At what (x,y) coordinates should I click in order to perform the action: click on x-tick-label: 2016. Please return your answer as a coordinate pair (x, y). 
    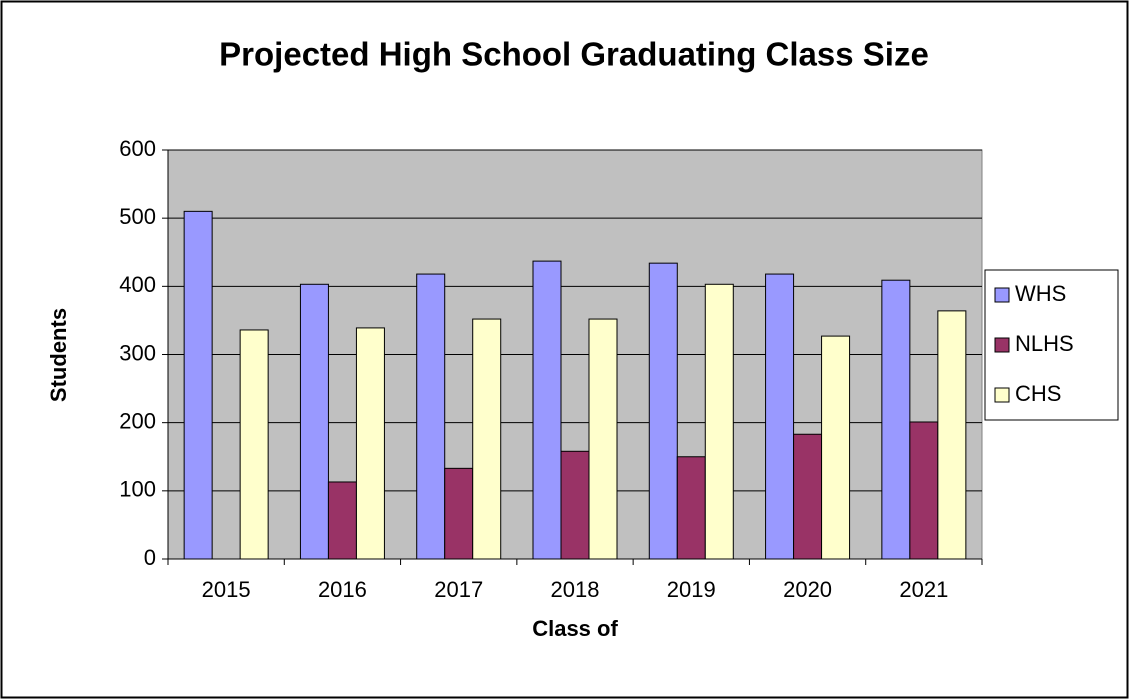
    Looking at the image, I should click on (342, 589).